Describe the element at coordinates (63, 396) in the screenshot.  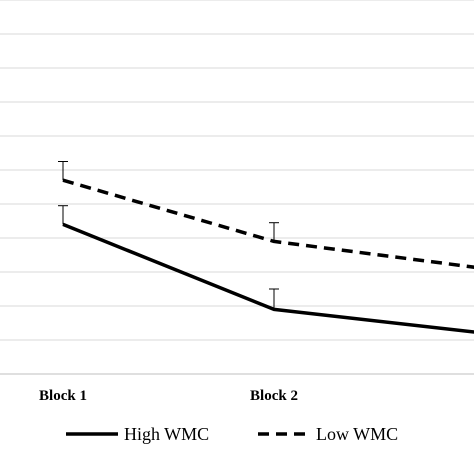
I see `x-tick-label: Block 1` at that location.